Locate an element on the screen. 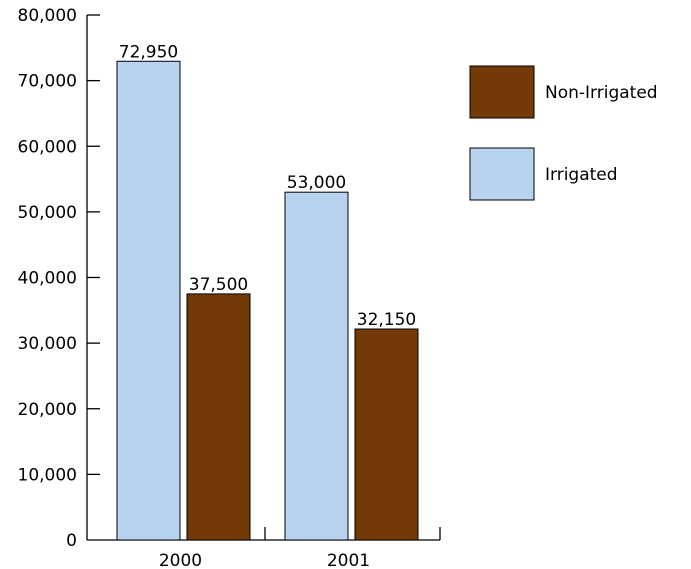 This screenshot has width=691, height=569. y-tick-label: 20,000 is located at coordinates (47, 410).